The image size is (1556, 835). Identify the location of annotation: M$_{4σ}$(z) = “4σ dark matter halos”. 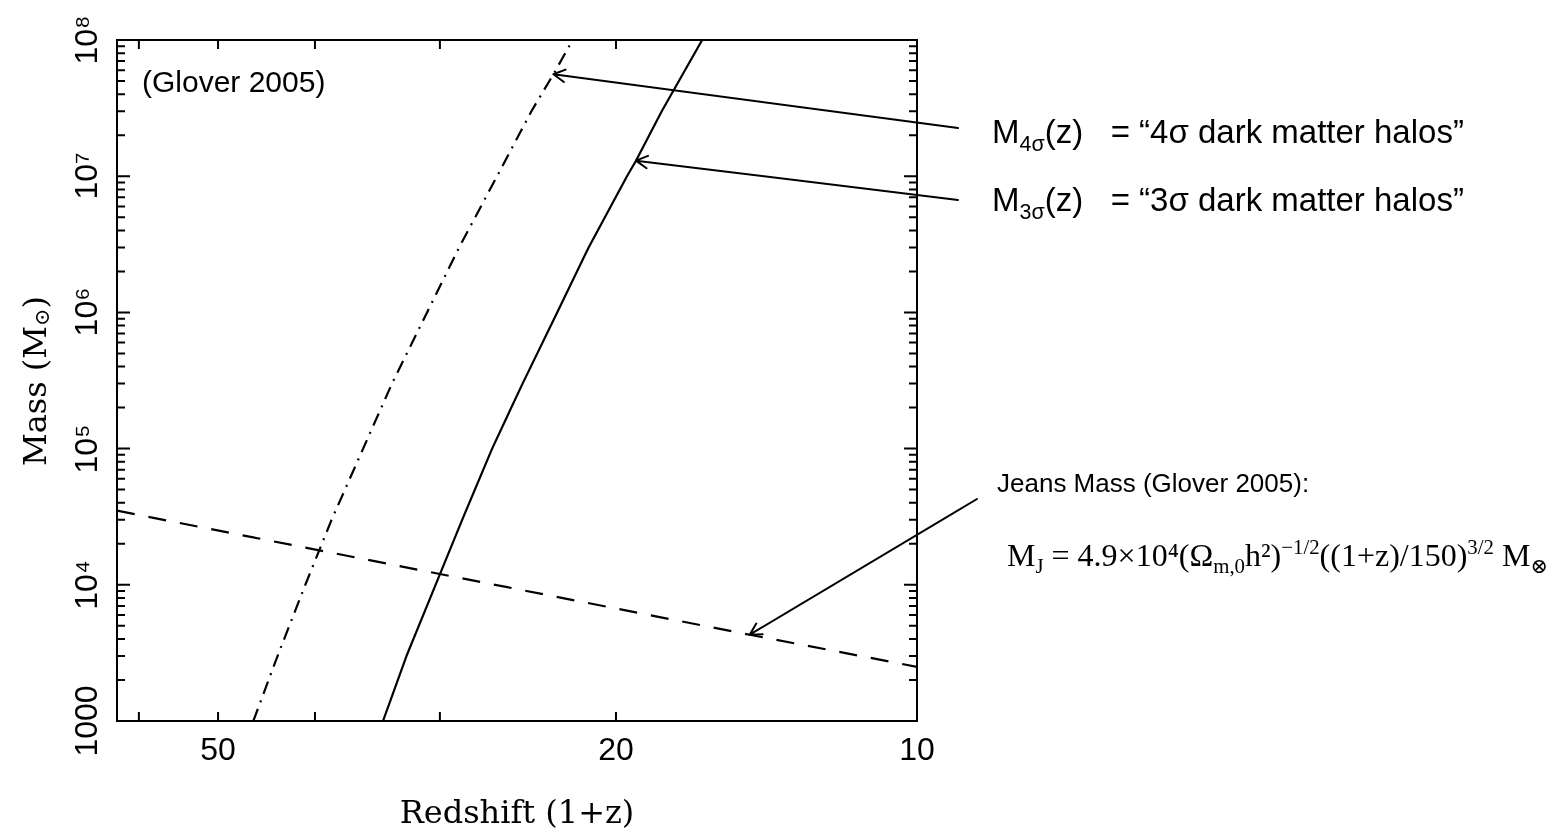
(1228, 134).